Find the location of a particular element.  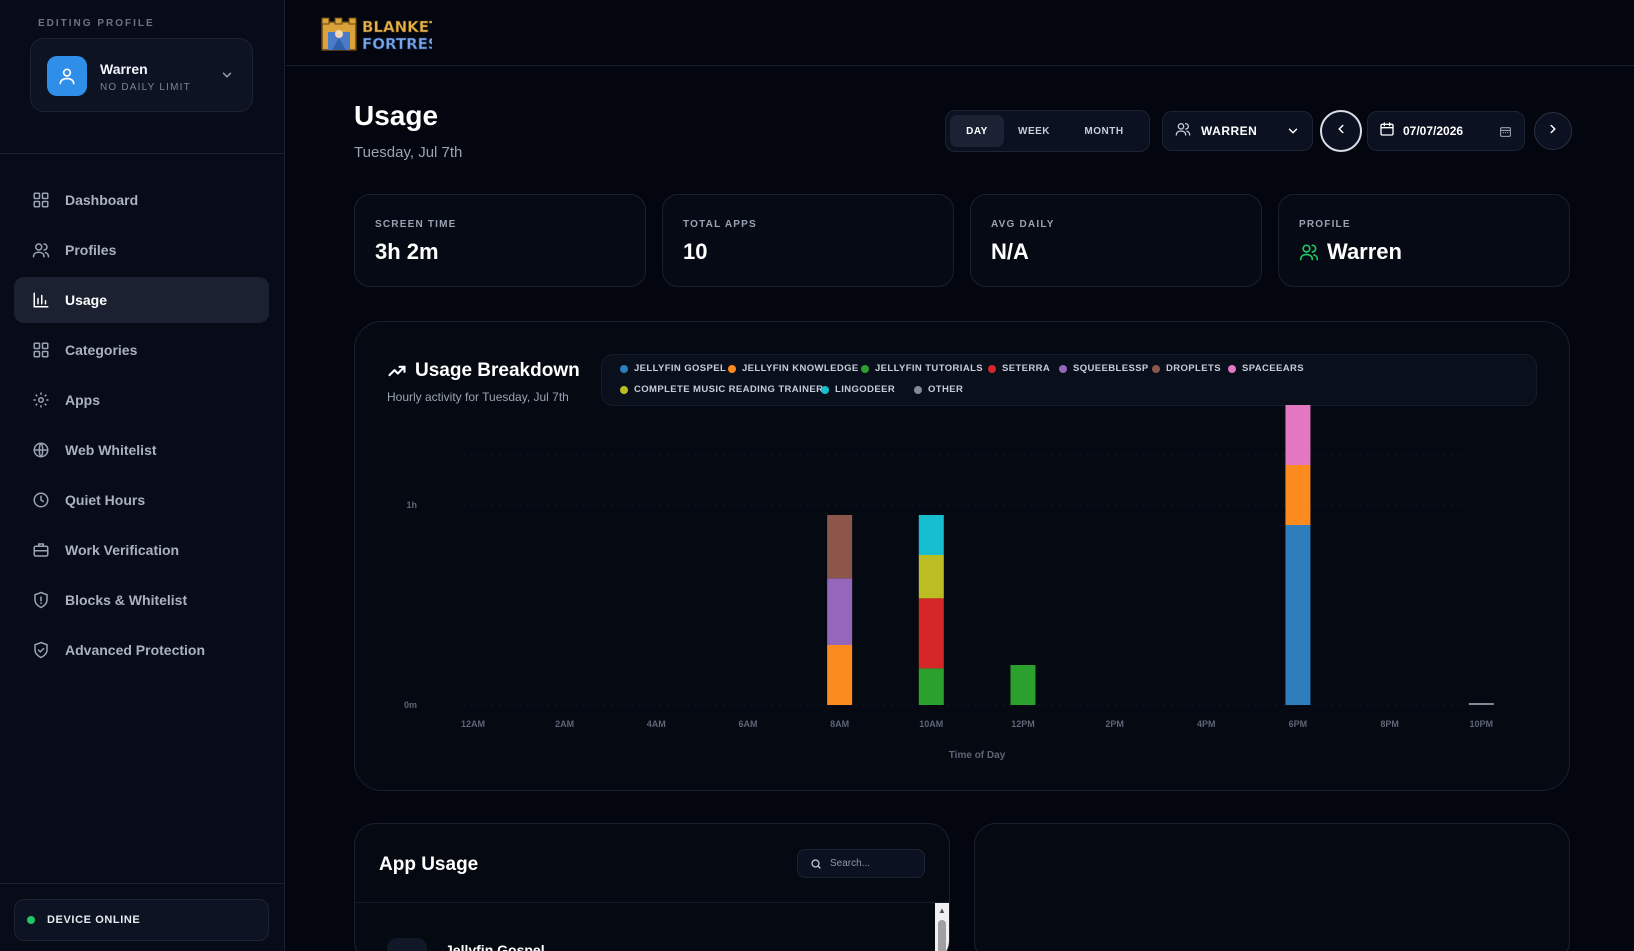

sidebar-item-label: Quiet Hours is located at coordinates (105, 500).